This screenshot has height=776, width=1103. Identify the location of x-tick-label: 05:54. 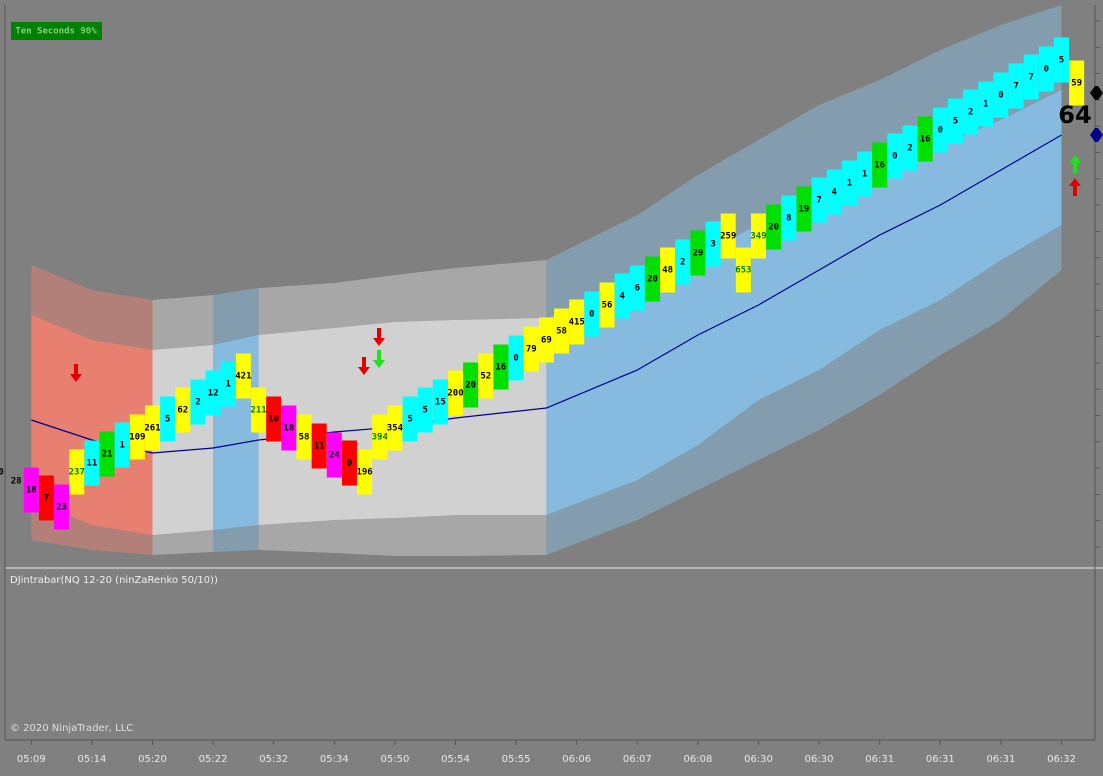
(455, 759).